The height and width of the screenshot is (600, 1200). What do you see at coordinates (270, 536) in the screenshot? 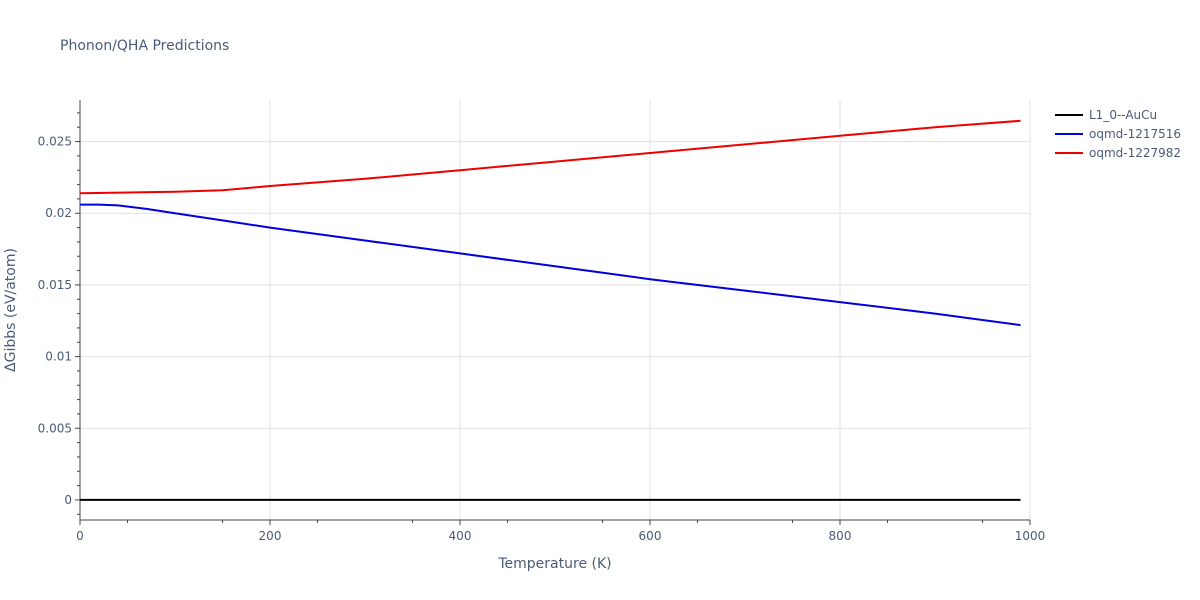
I see `x-tick-label: 200` at bounding box center [270, 536].